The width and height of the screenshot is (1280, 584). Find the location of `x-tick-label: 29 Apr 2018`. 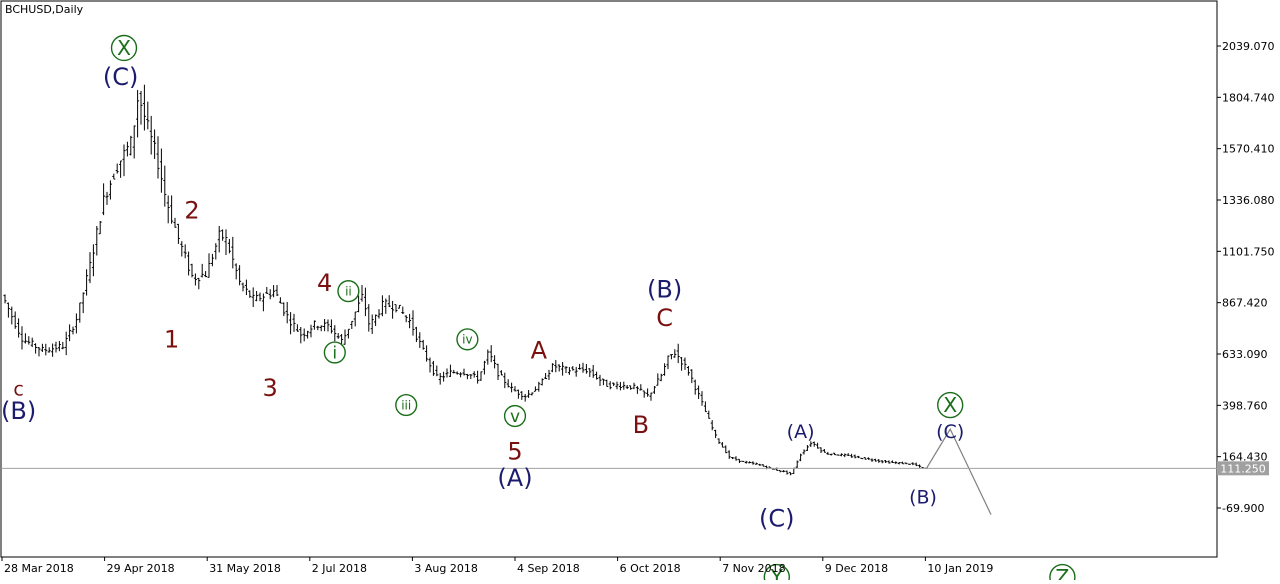

x-tick-label: 29 Apr 2018 is located at coordinates (141, 568).